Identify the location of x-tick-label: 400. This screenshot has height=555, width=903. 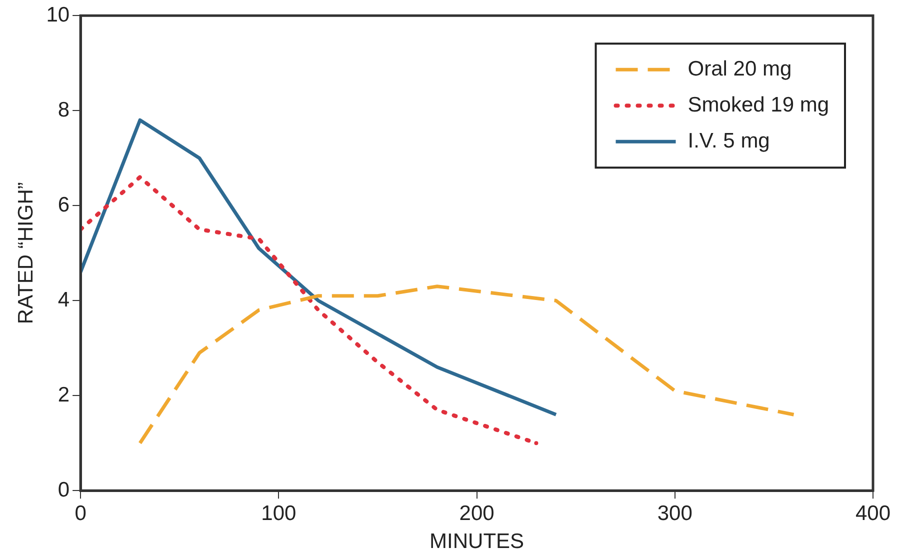
(873, 513).